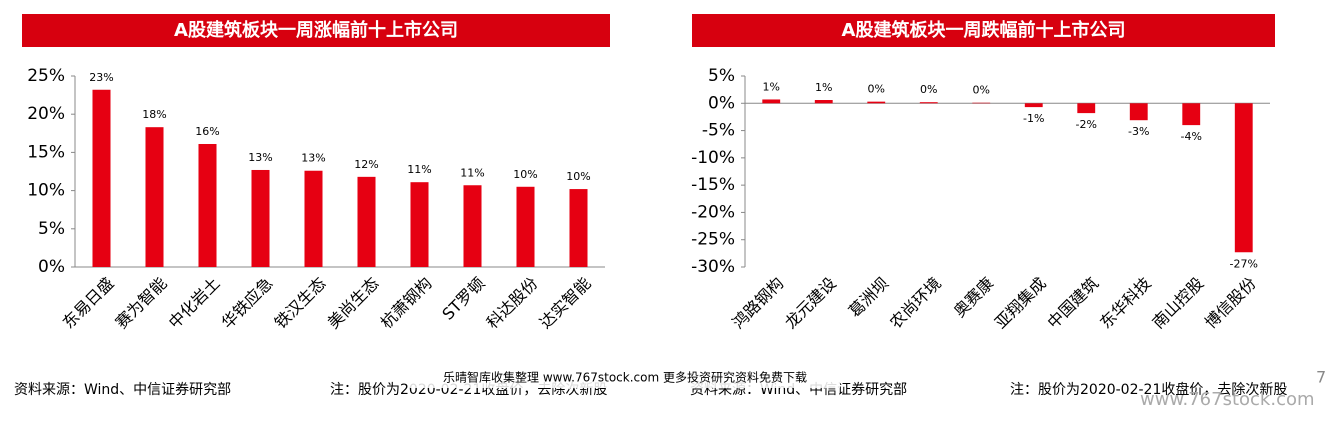 Image resolution: width=1334 pixels, height=423 pixels. Describe the element at coordinates (1178, 303) in the screenshot. I see `x-tick-label: 南山控股` at that location.